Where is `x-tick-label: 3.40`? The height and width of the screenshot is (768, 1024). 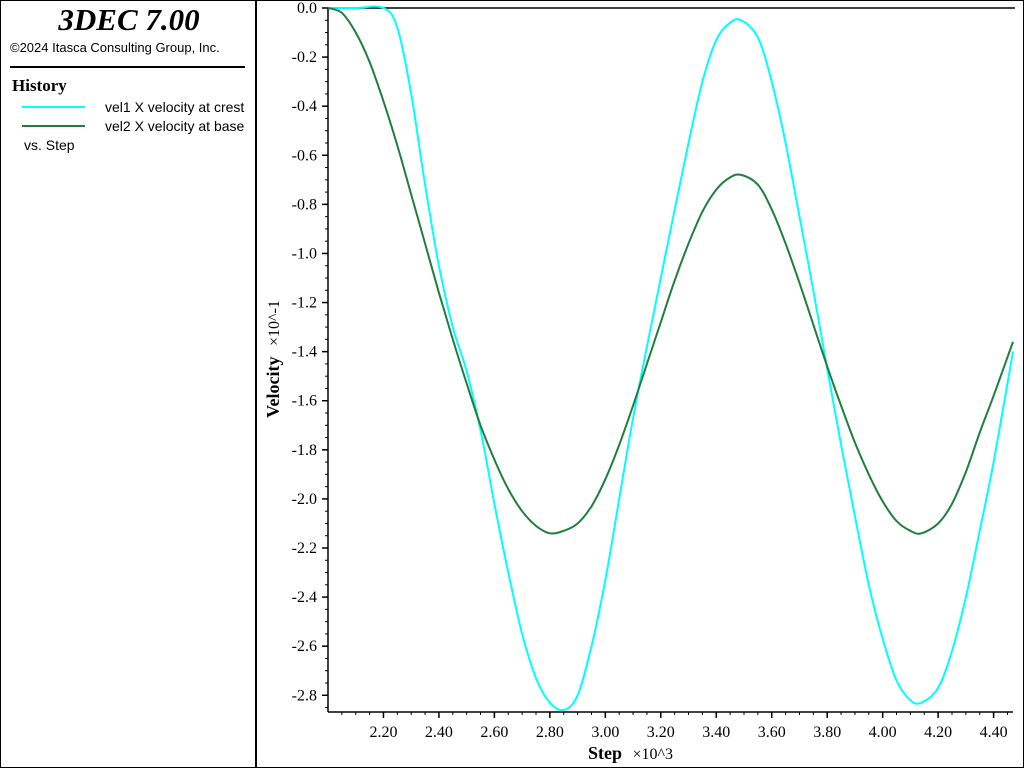 x-tick-label: 3.40 is located at coordinates (716, 732).